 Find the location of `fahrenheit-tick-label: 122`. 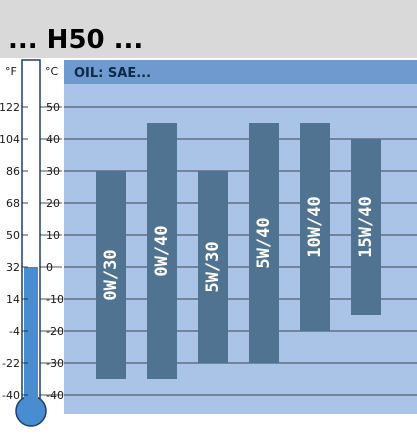

fahrenheit-tick-label: 122 is located at coordinates (10, 107).